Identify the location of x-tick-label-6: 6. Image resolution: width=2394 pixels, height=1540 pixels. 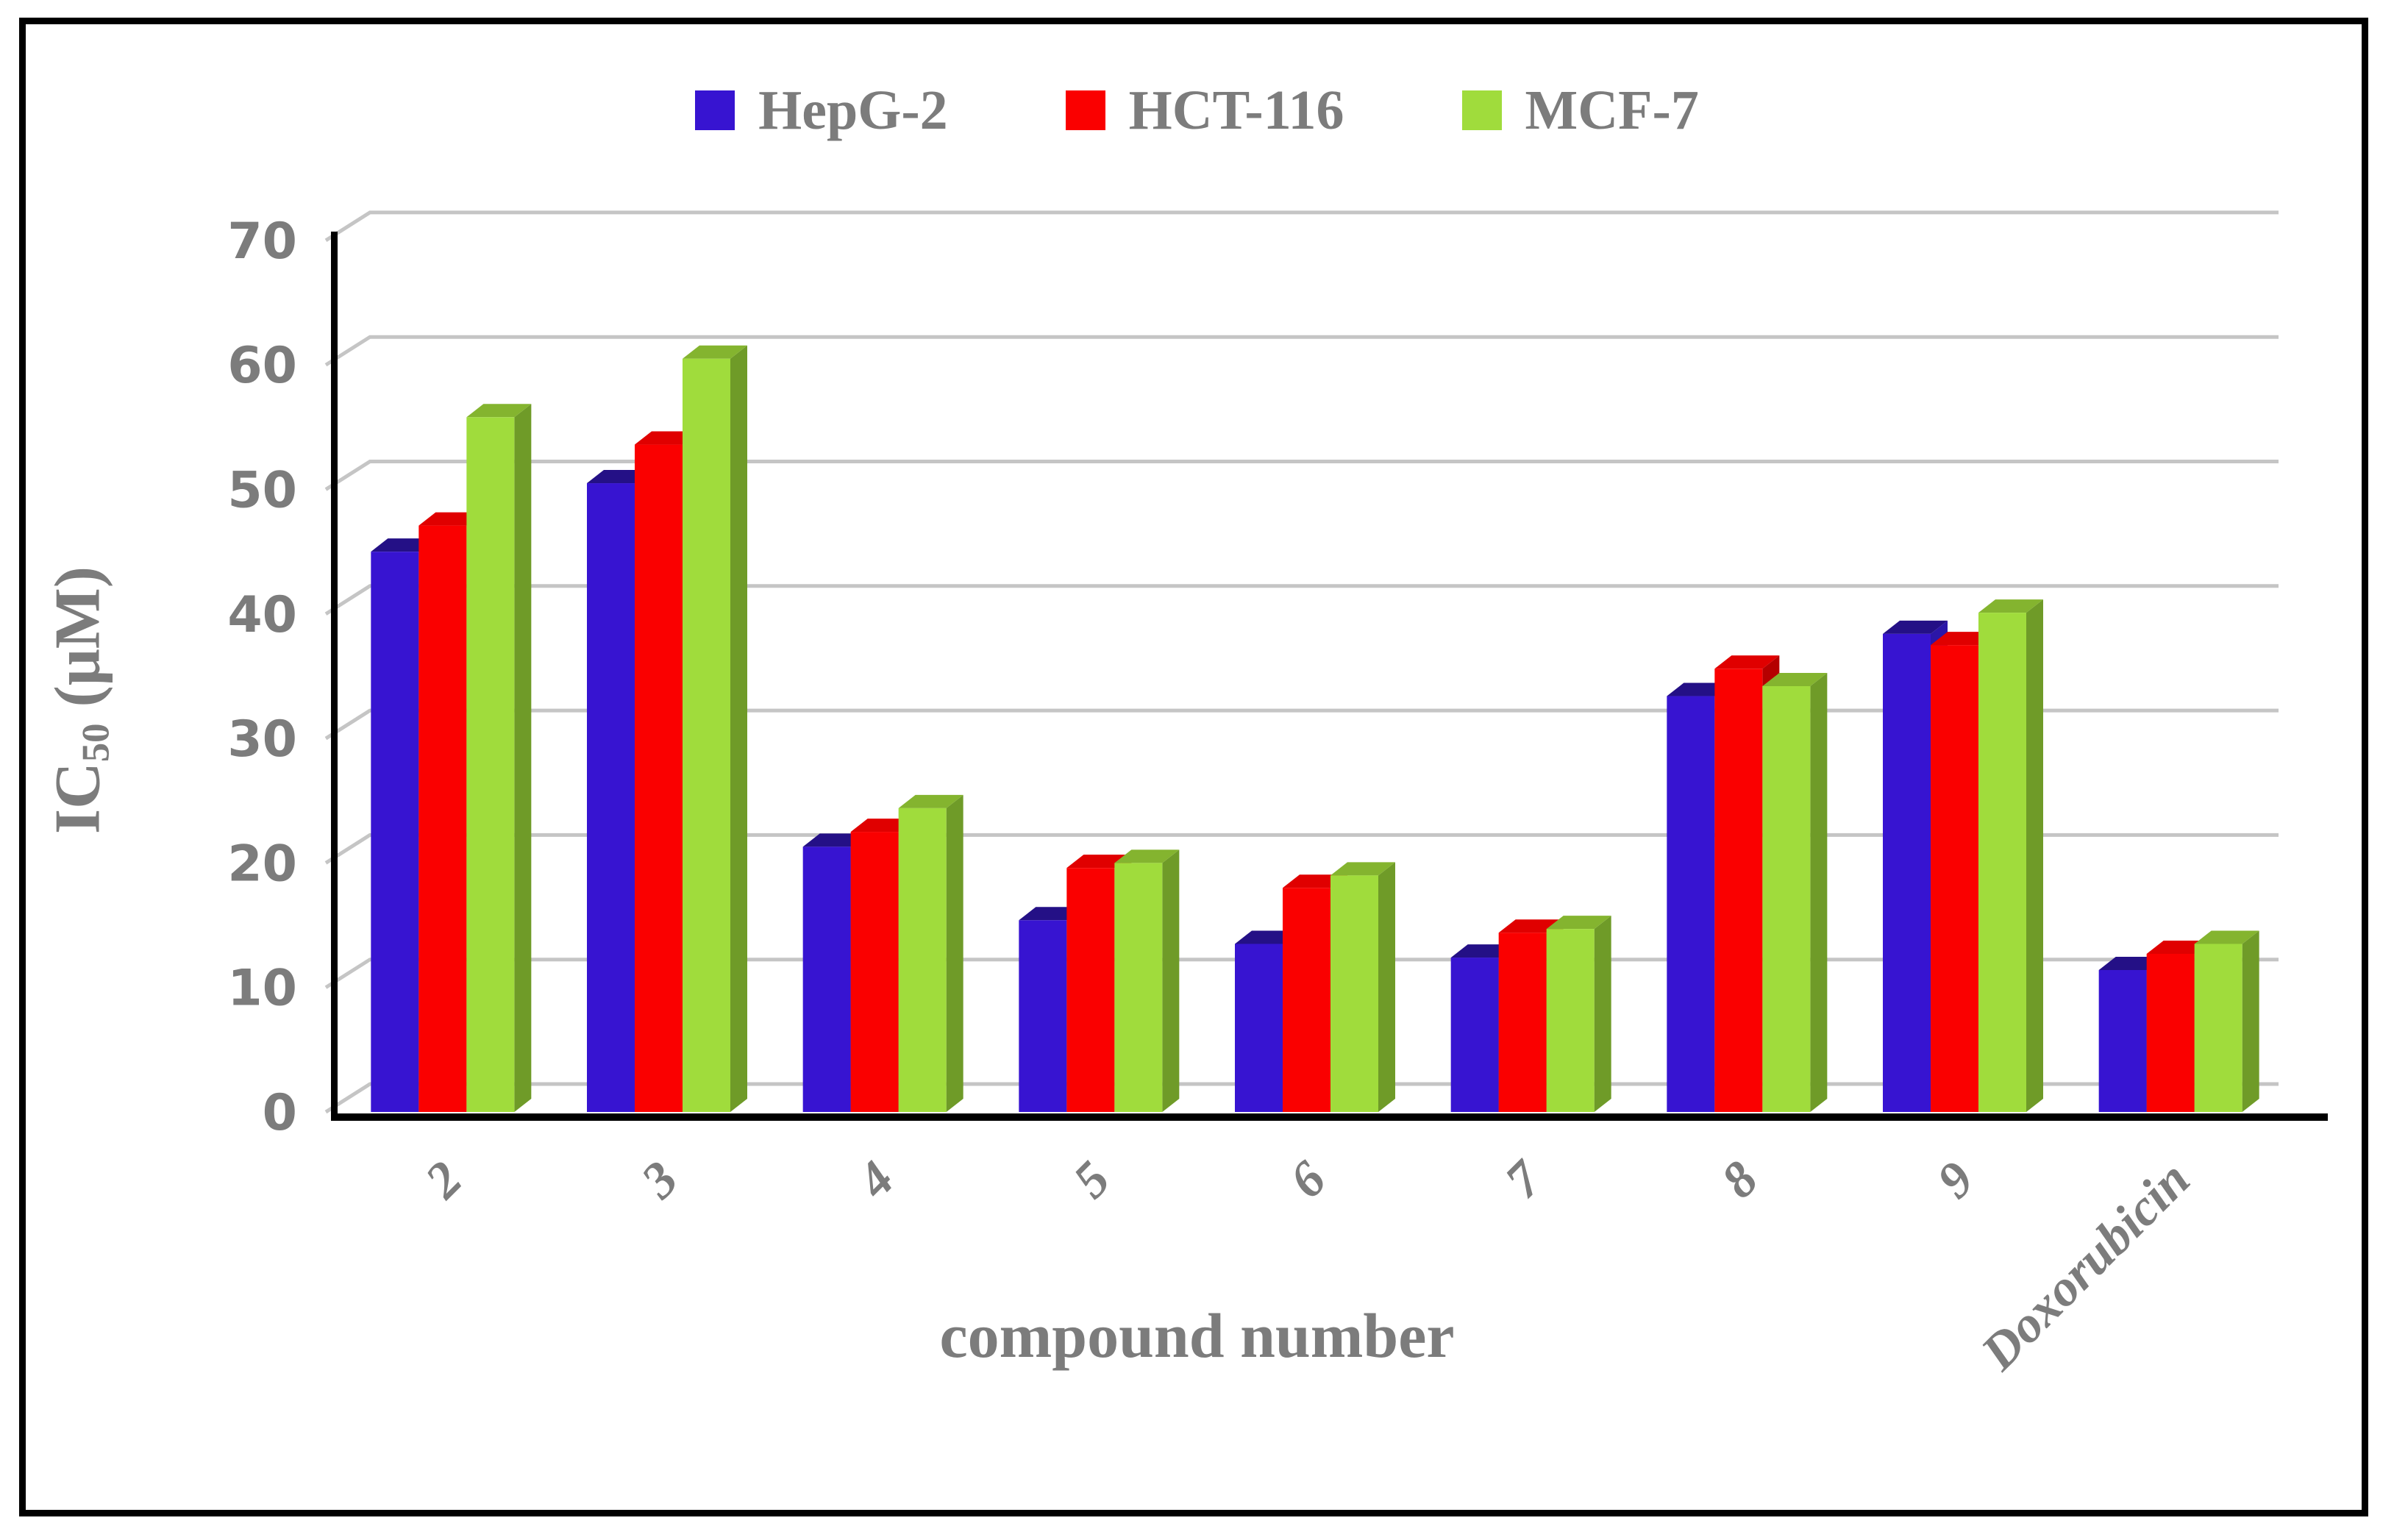
(1308, 1180).